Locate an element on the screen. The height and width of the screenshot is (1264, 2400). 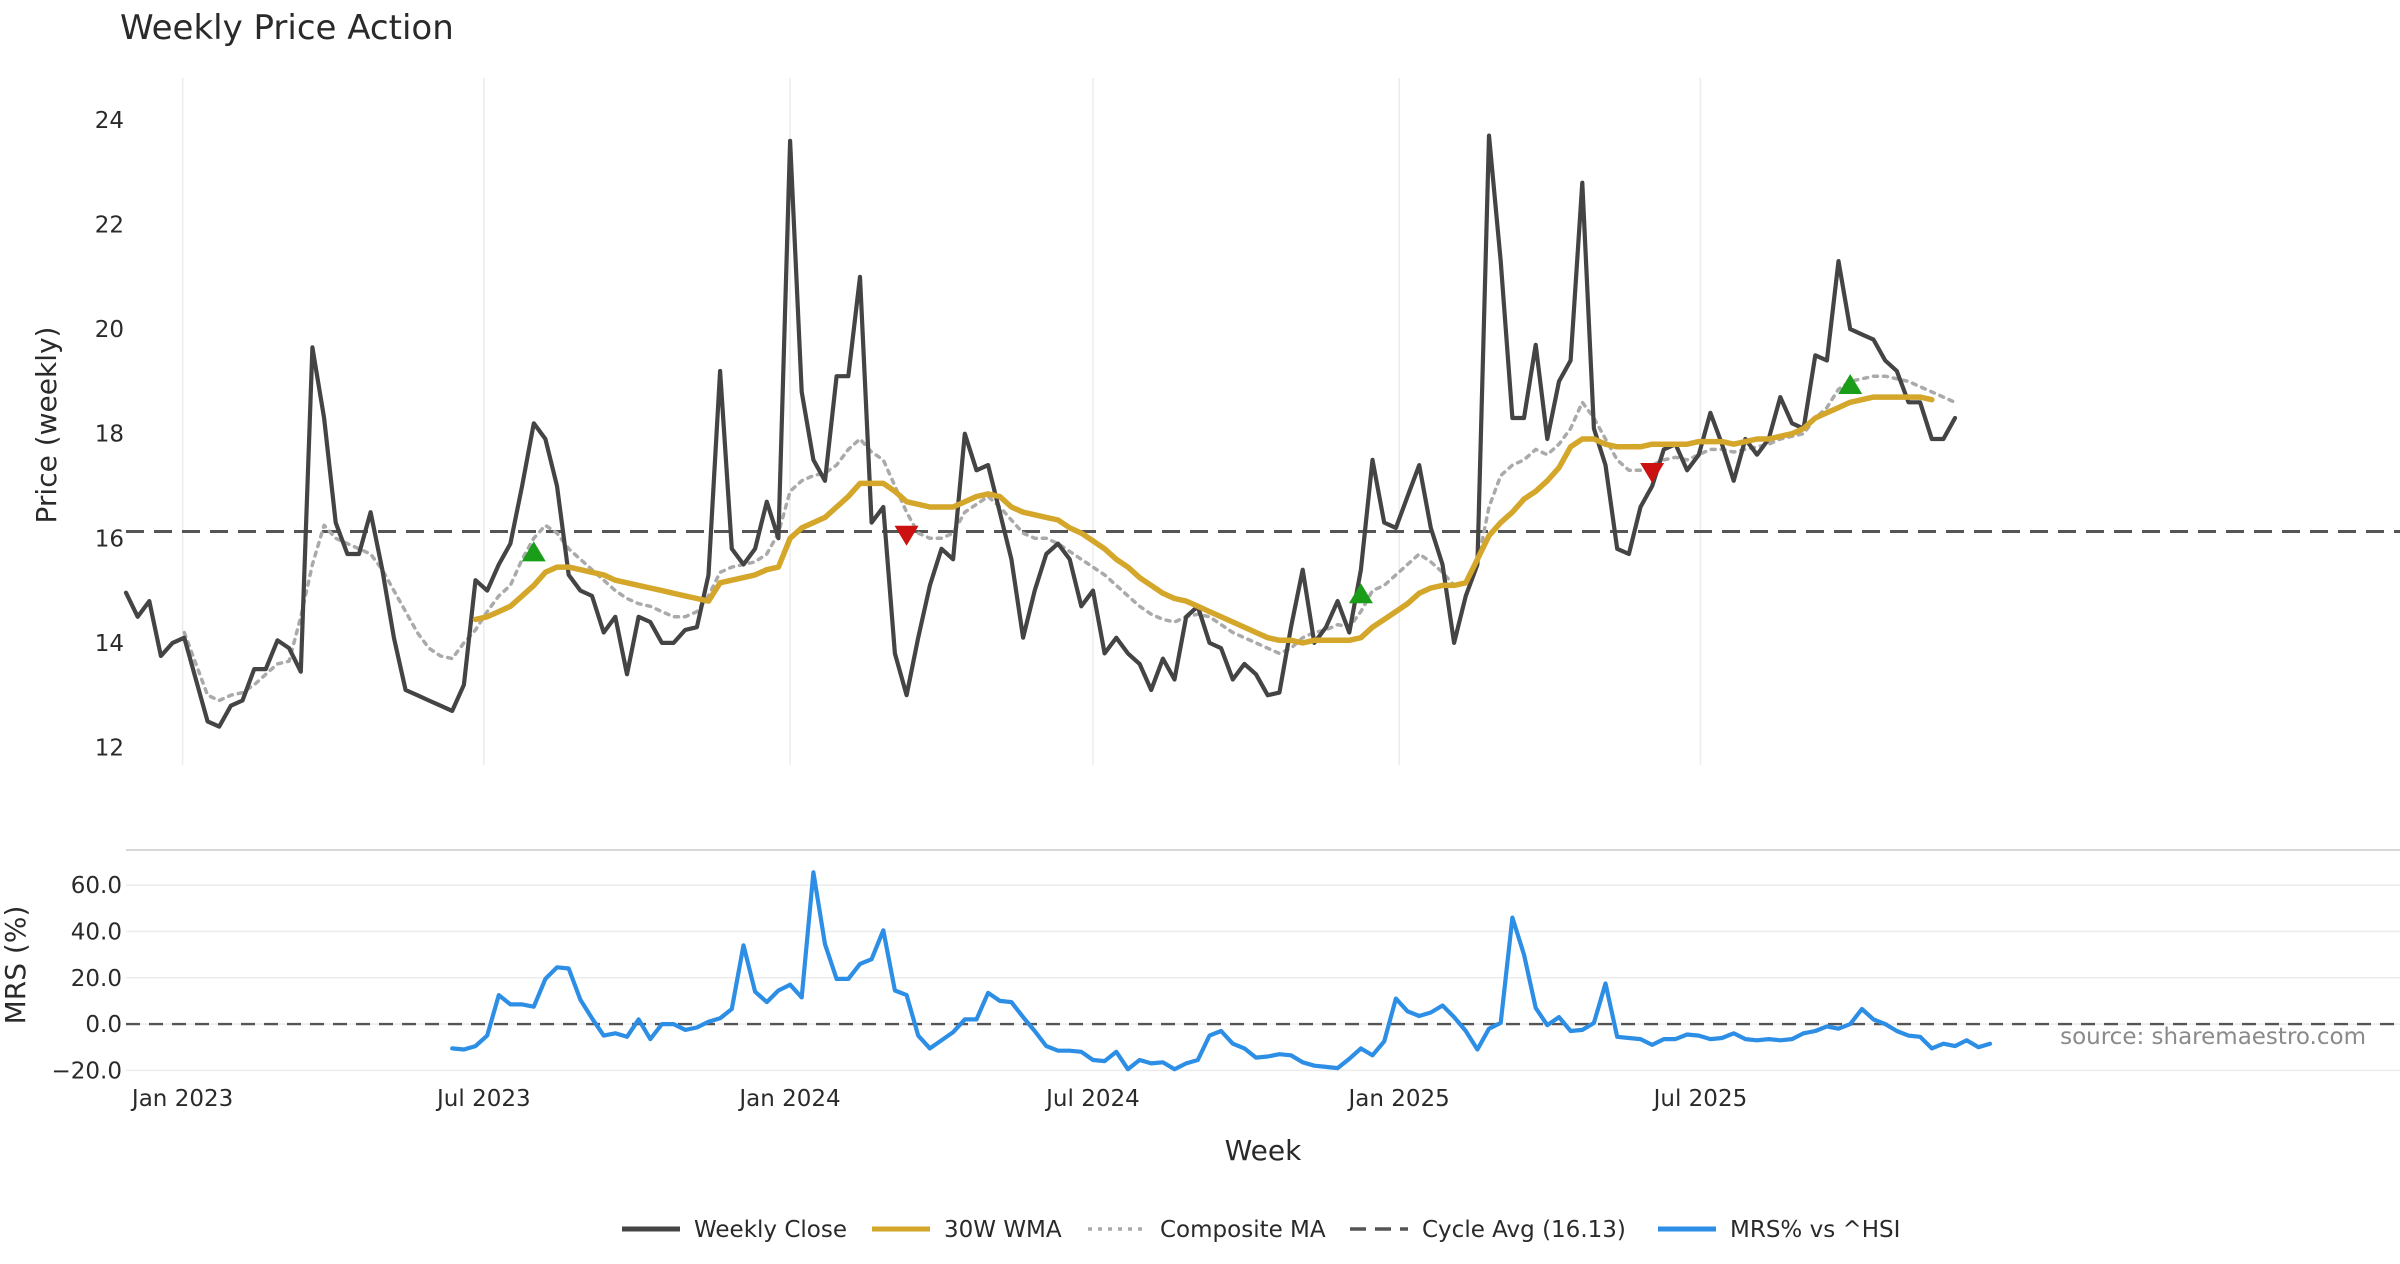
price-y-tick-label: 18 is located at coordinates (109, 435).